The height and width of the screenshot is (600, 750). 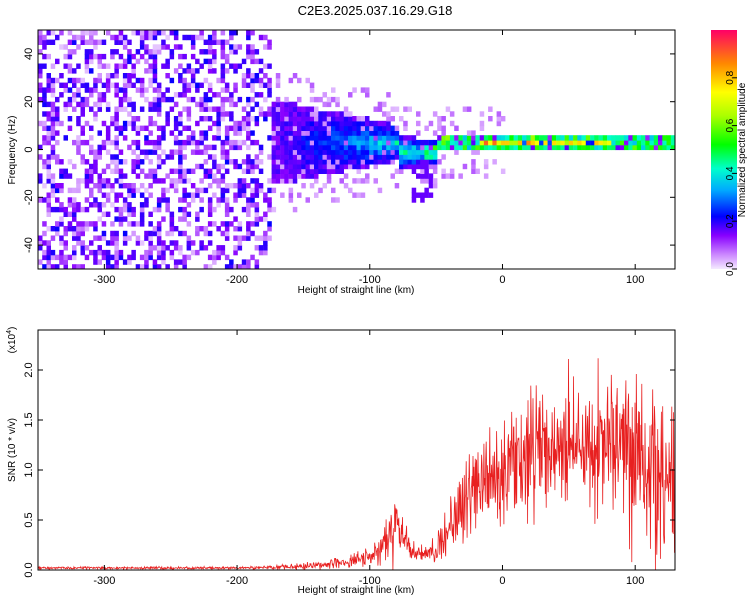 What do you see at coordinates (742, 149) in the screenshot?
I see `colorbar-label: Normalized spectral amplitude` at bounding box center [742, 149].